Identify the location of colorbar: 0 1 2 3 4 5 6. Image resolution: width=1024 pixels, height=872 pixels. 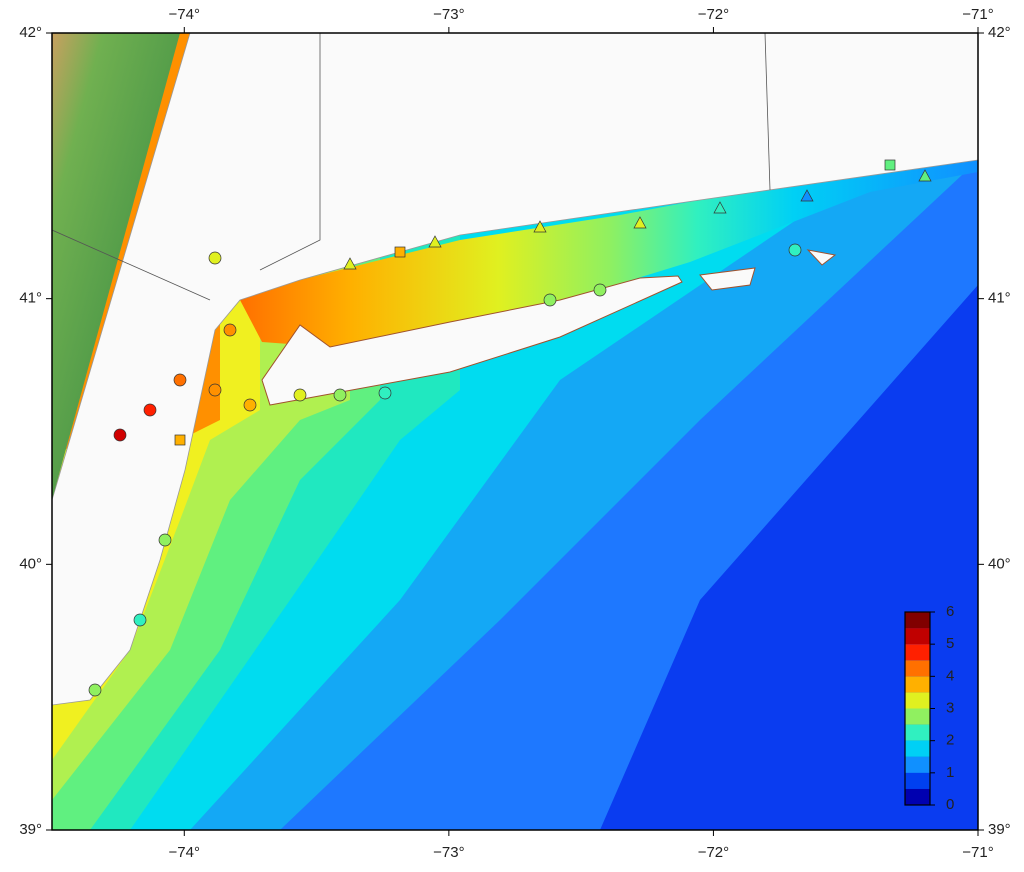
(929, 708).